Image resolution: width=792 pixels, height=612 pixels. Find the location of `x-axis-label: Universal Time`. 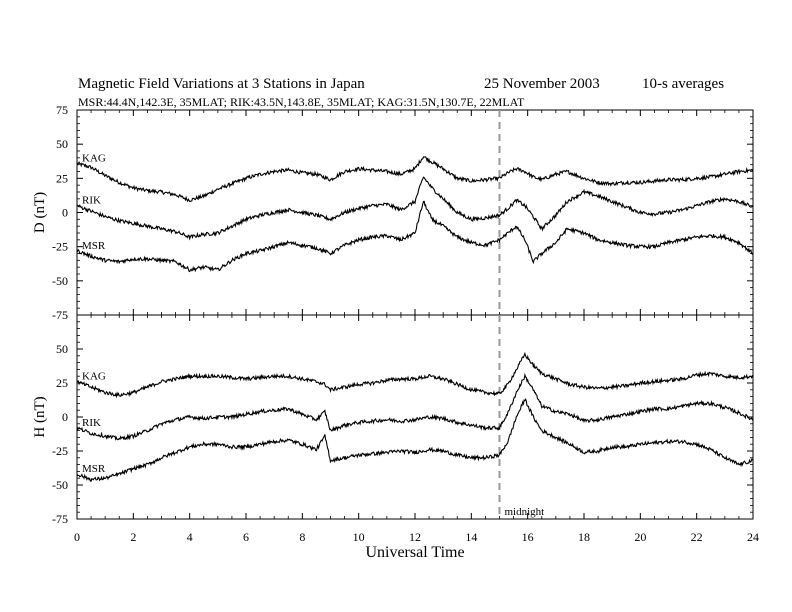

x-axis-label: Universal Time is located at coordinates (414, 552).